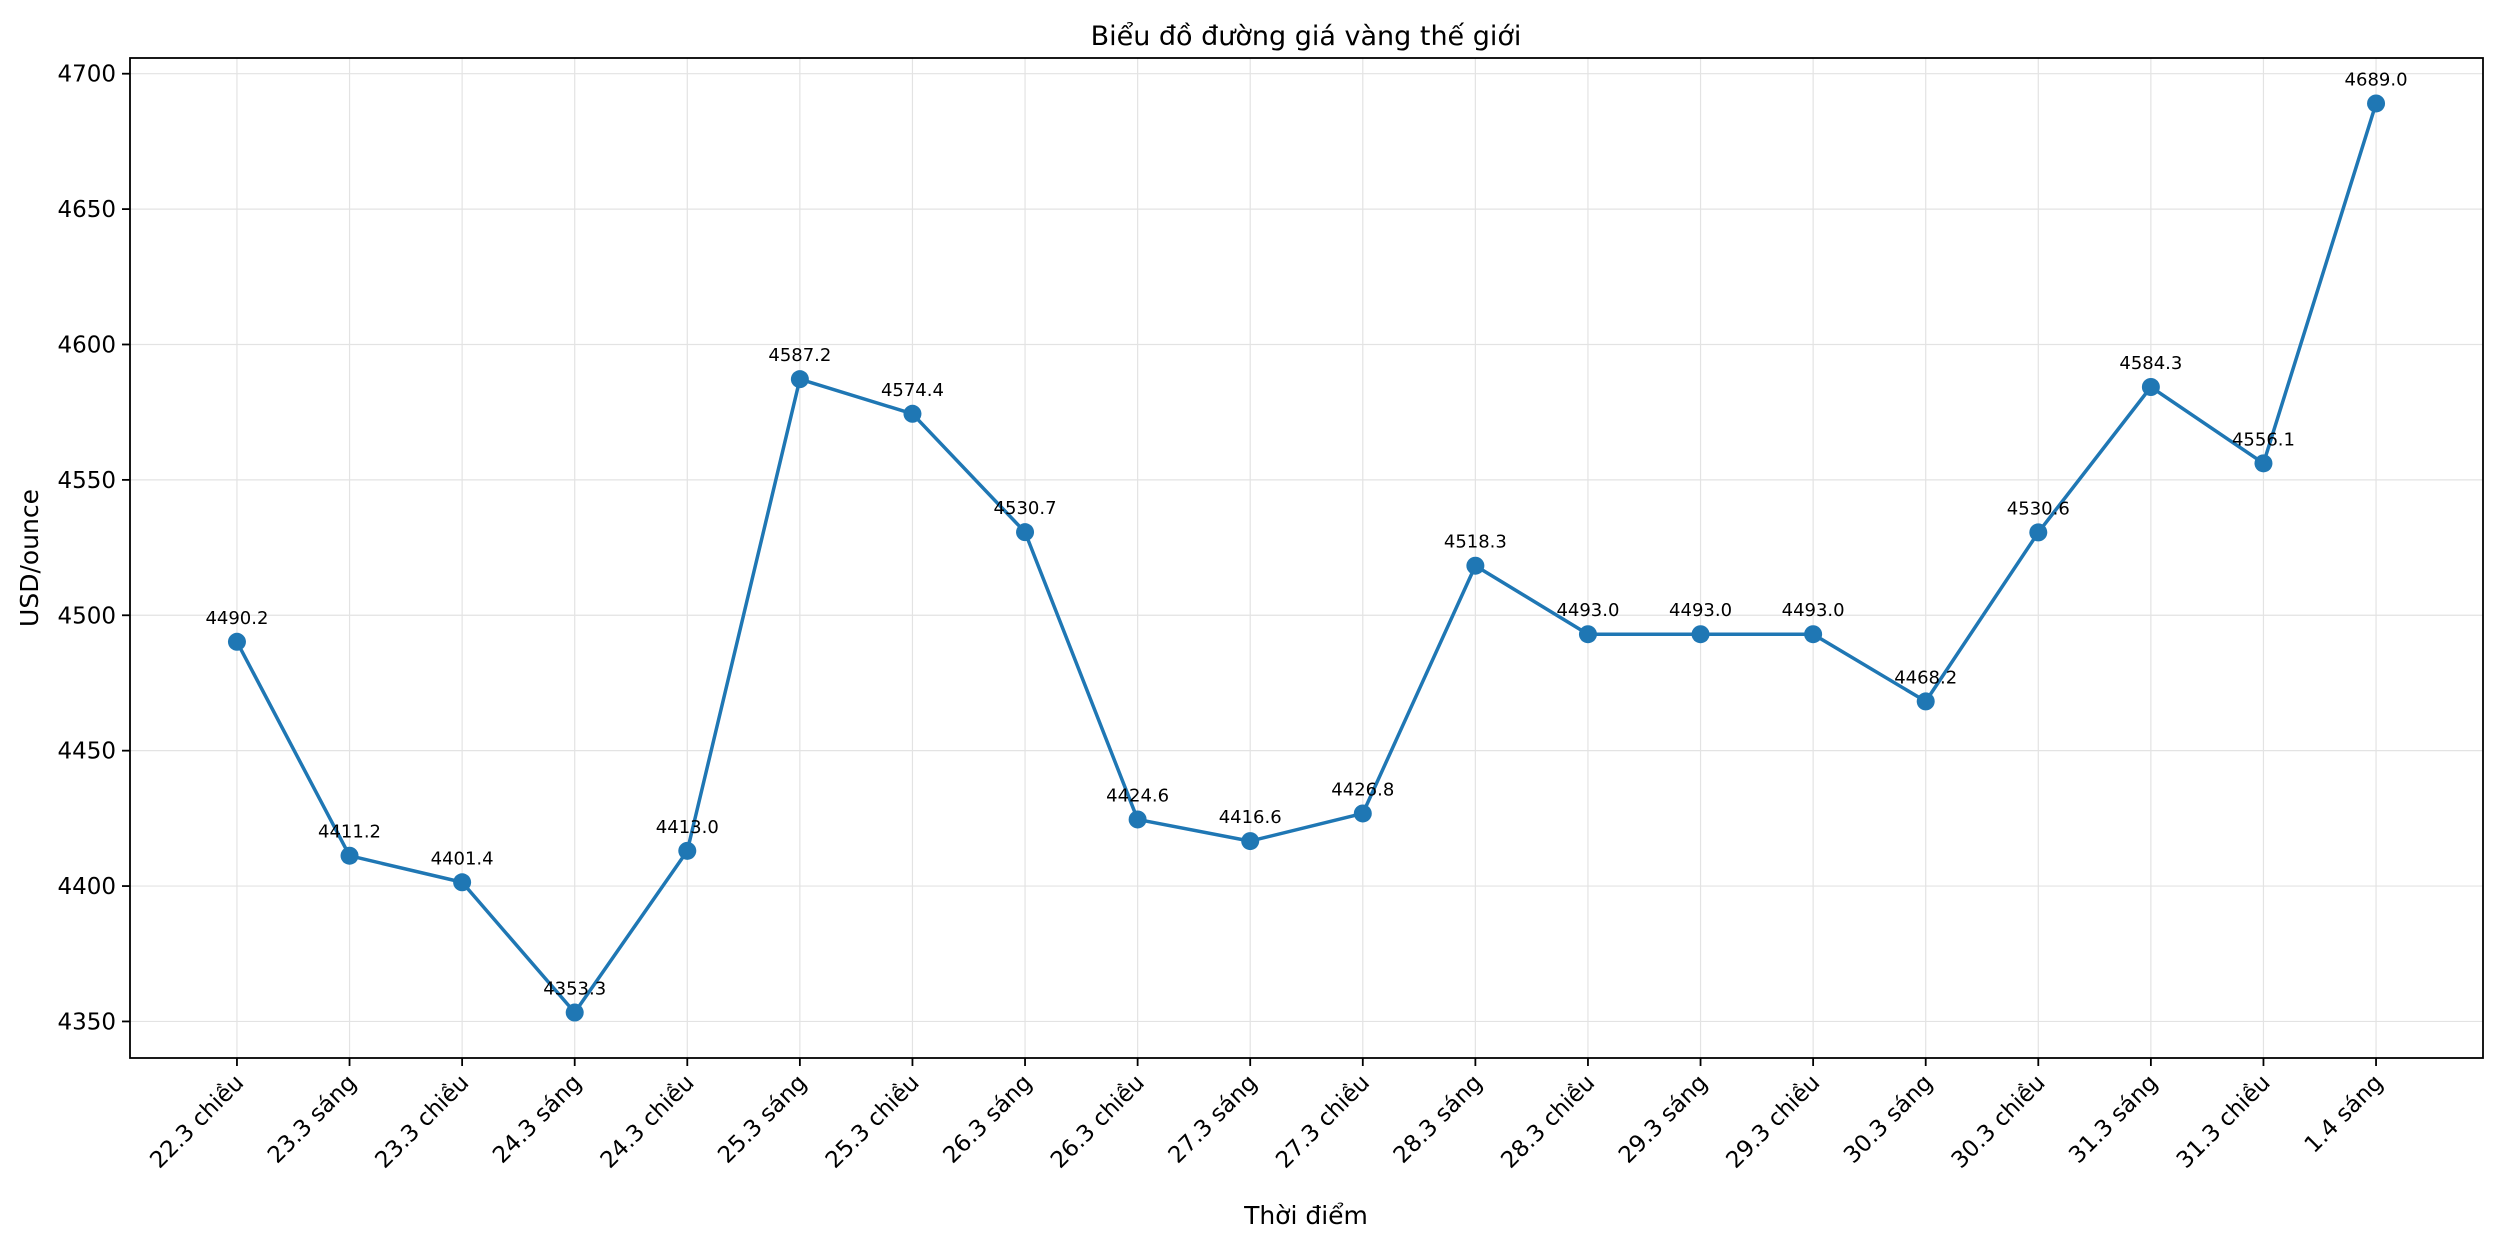  I want to click on x-tick-label: 29.3 chiều, so click(1774, 1122).